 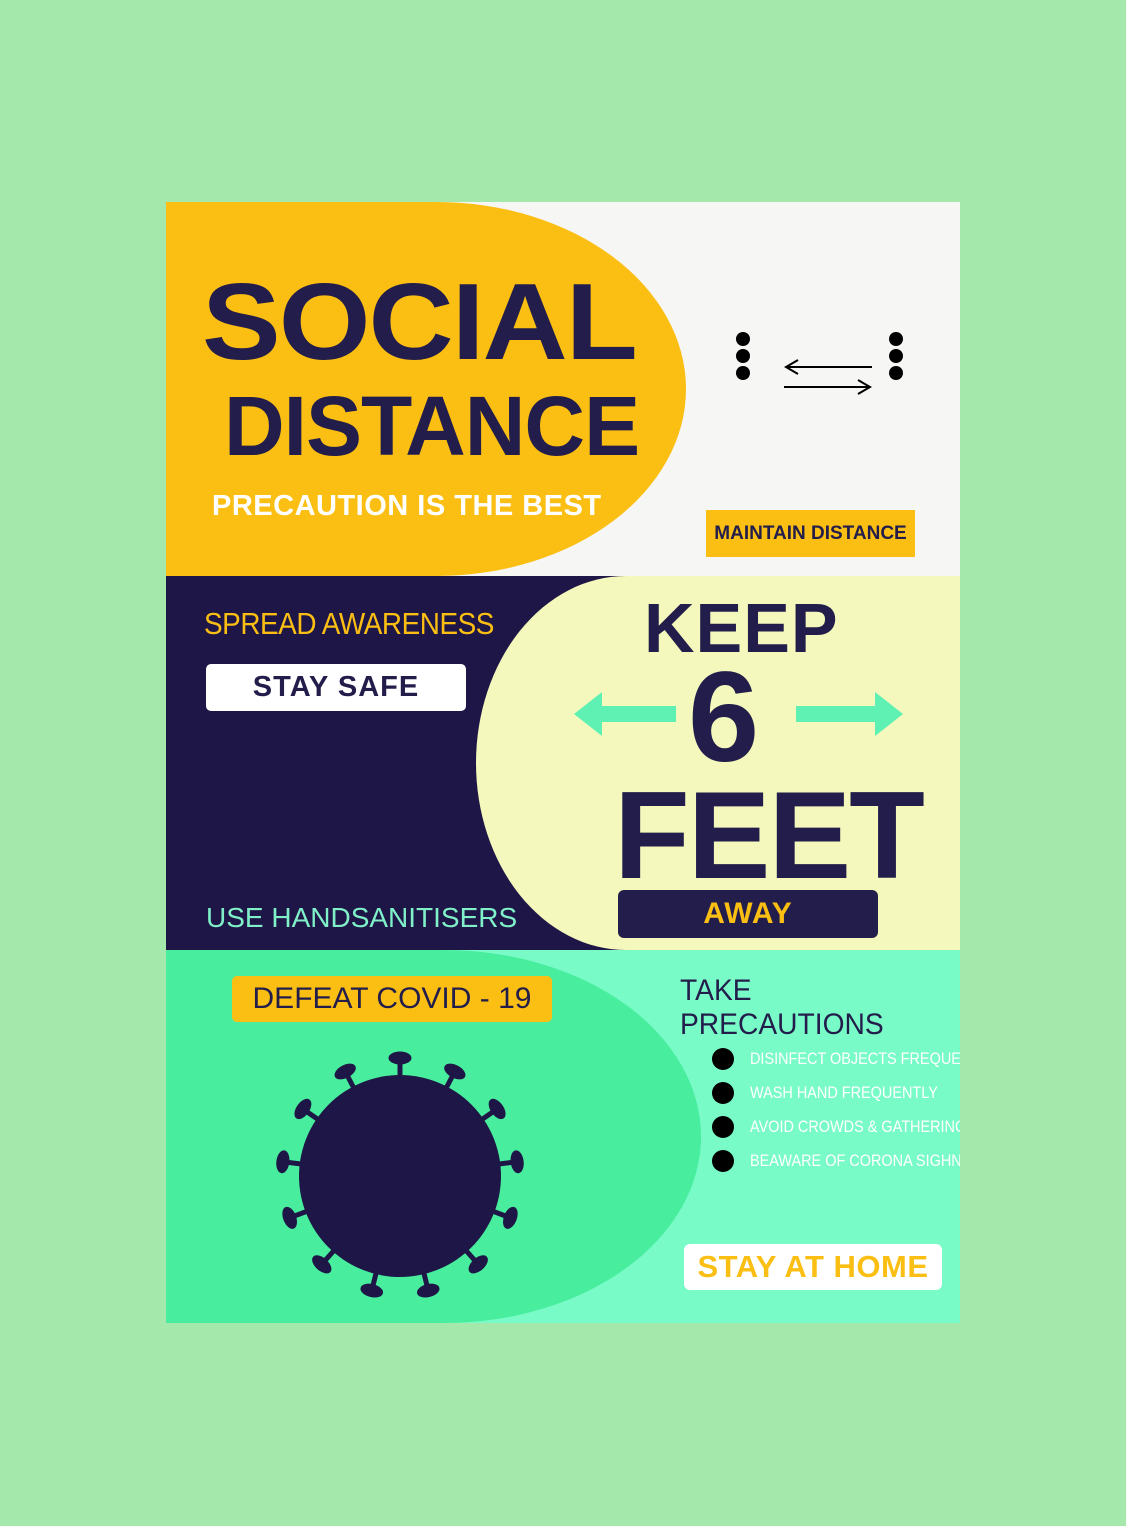 What do you see at coordinates (844, 1092) in the screenshot?
I see `precaution-text: WASH HAND FREQUENTLY` at bounding box center [844, 1092].